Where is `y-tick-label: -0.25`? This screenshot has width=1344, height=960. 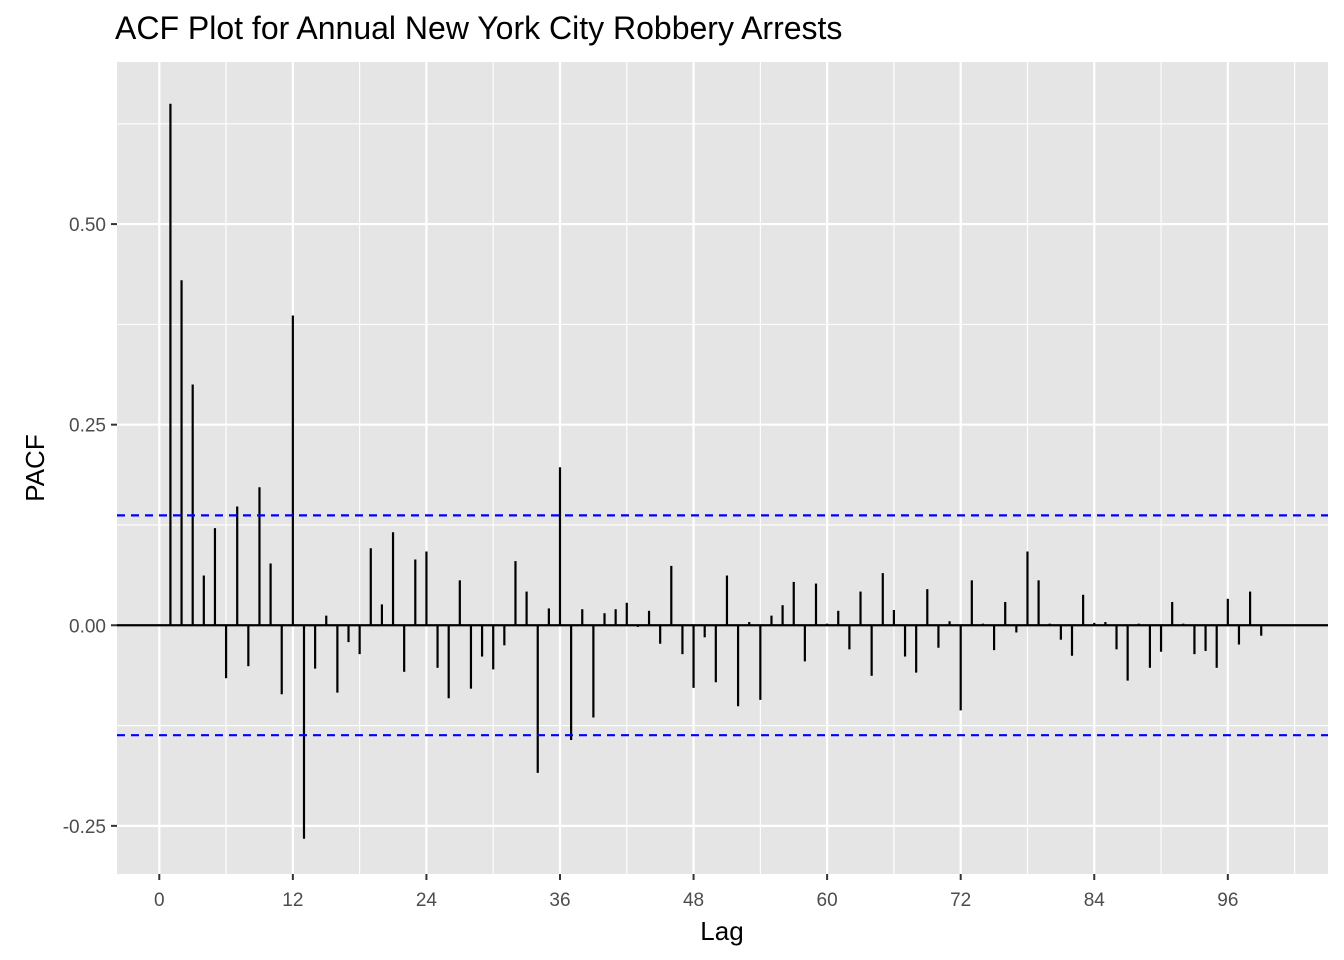 y-tick-label: -0.25 is located at coordinates (84, 827).